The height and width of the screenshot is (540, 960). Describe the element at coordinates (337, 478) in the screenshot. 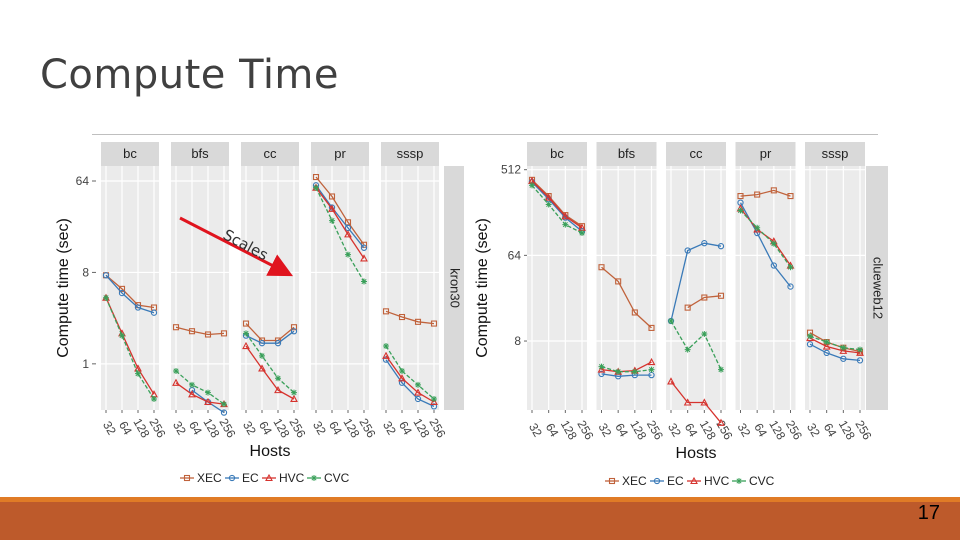

I see `legend-label: CVC` at that location.